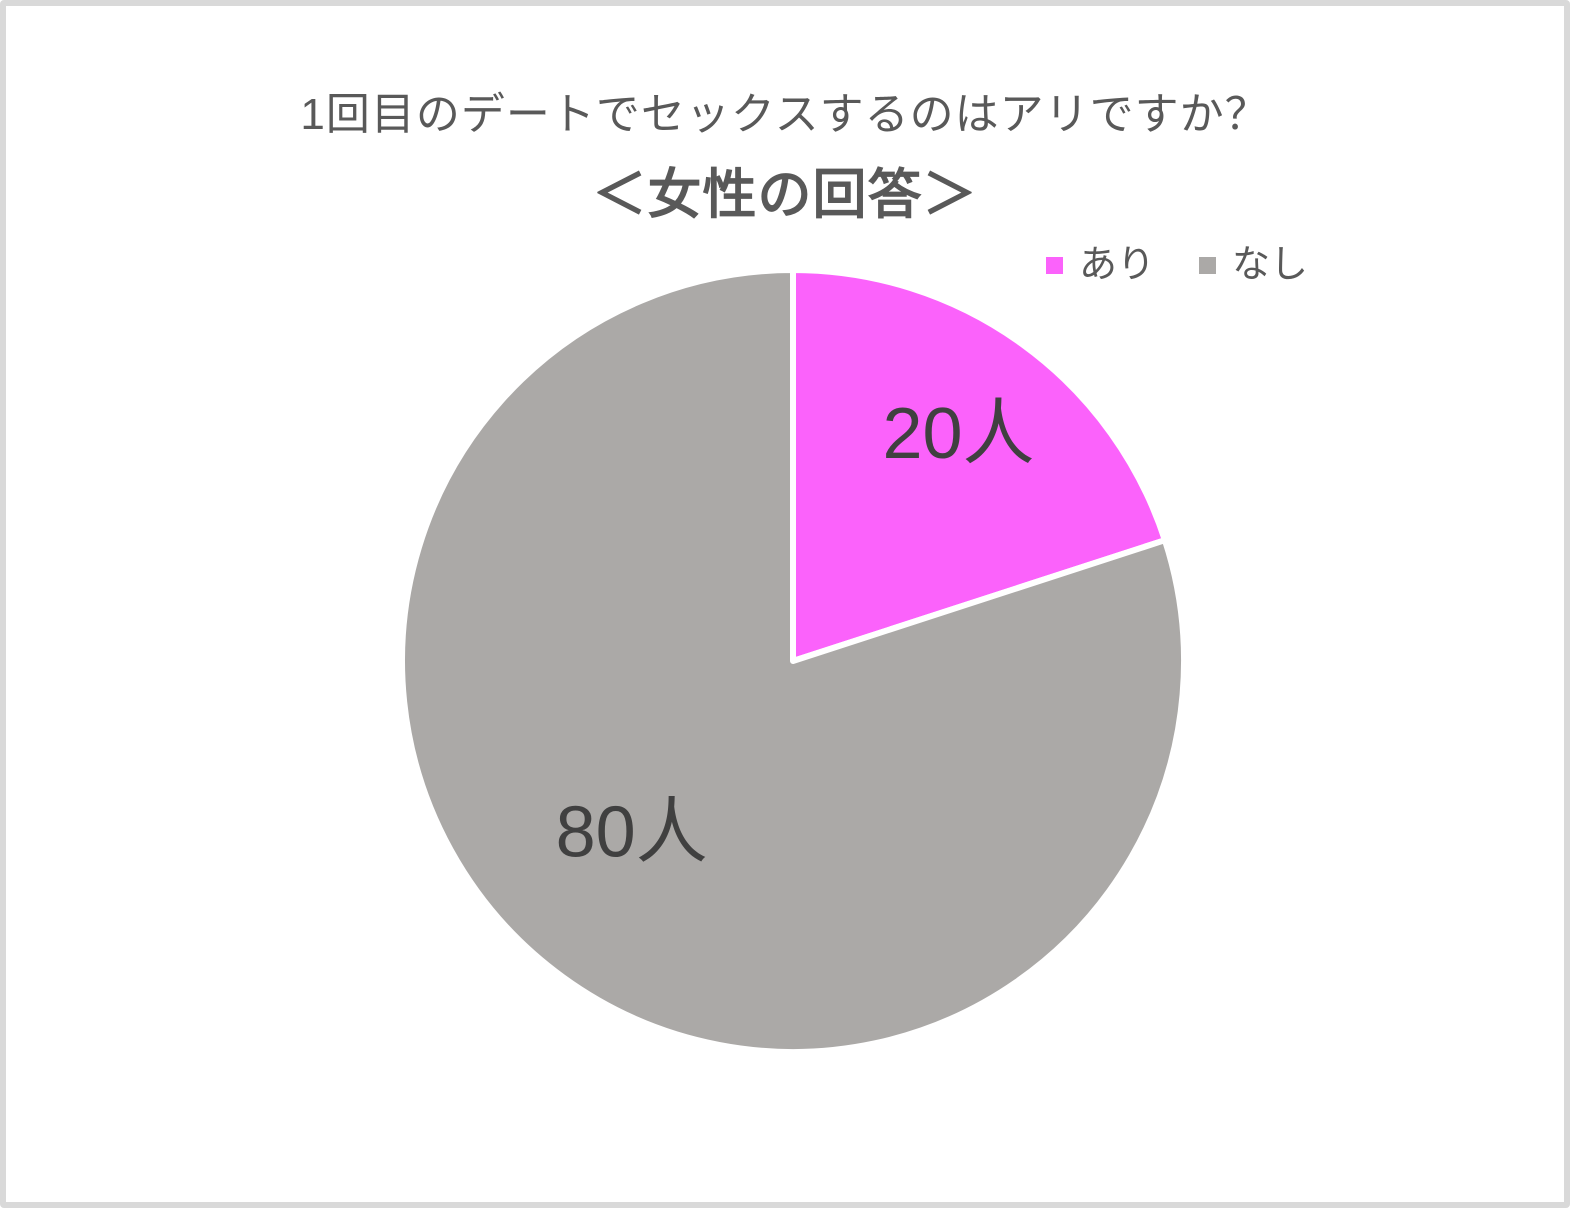 The height and width of the screenshot is (1208, 1570). What do you see at coordinates (958, 434) in the screenshot?
I see `pie-data-label-ari: 20人` at bounding box center [958, 434].